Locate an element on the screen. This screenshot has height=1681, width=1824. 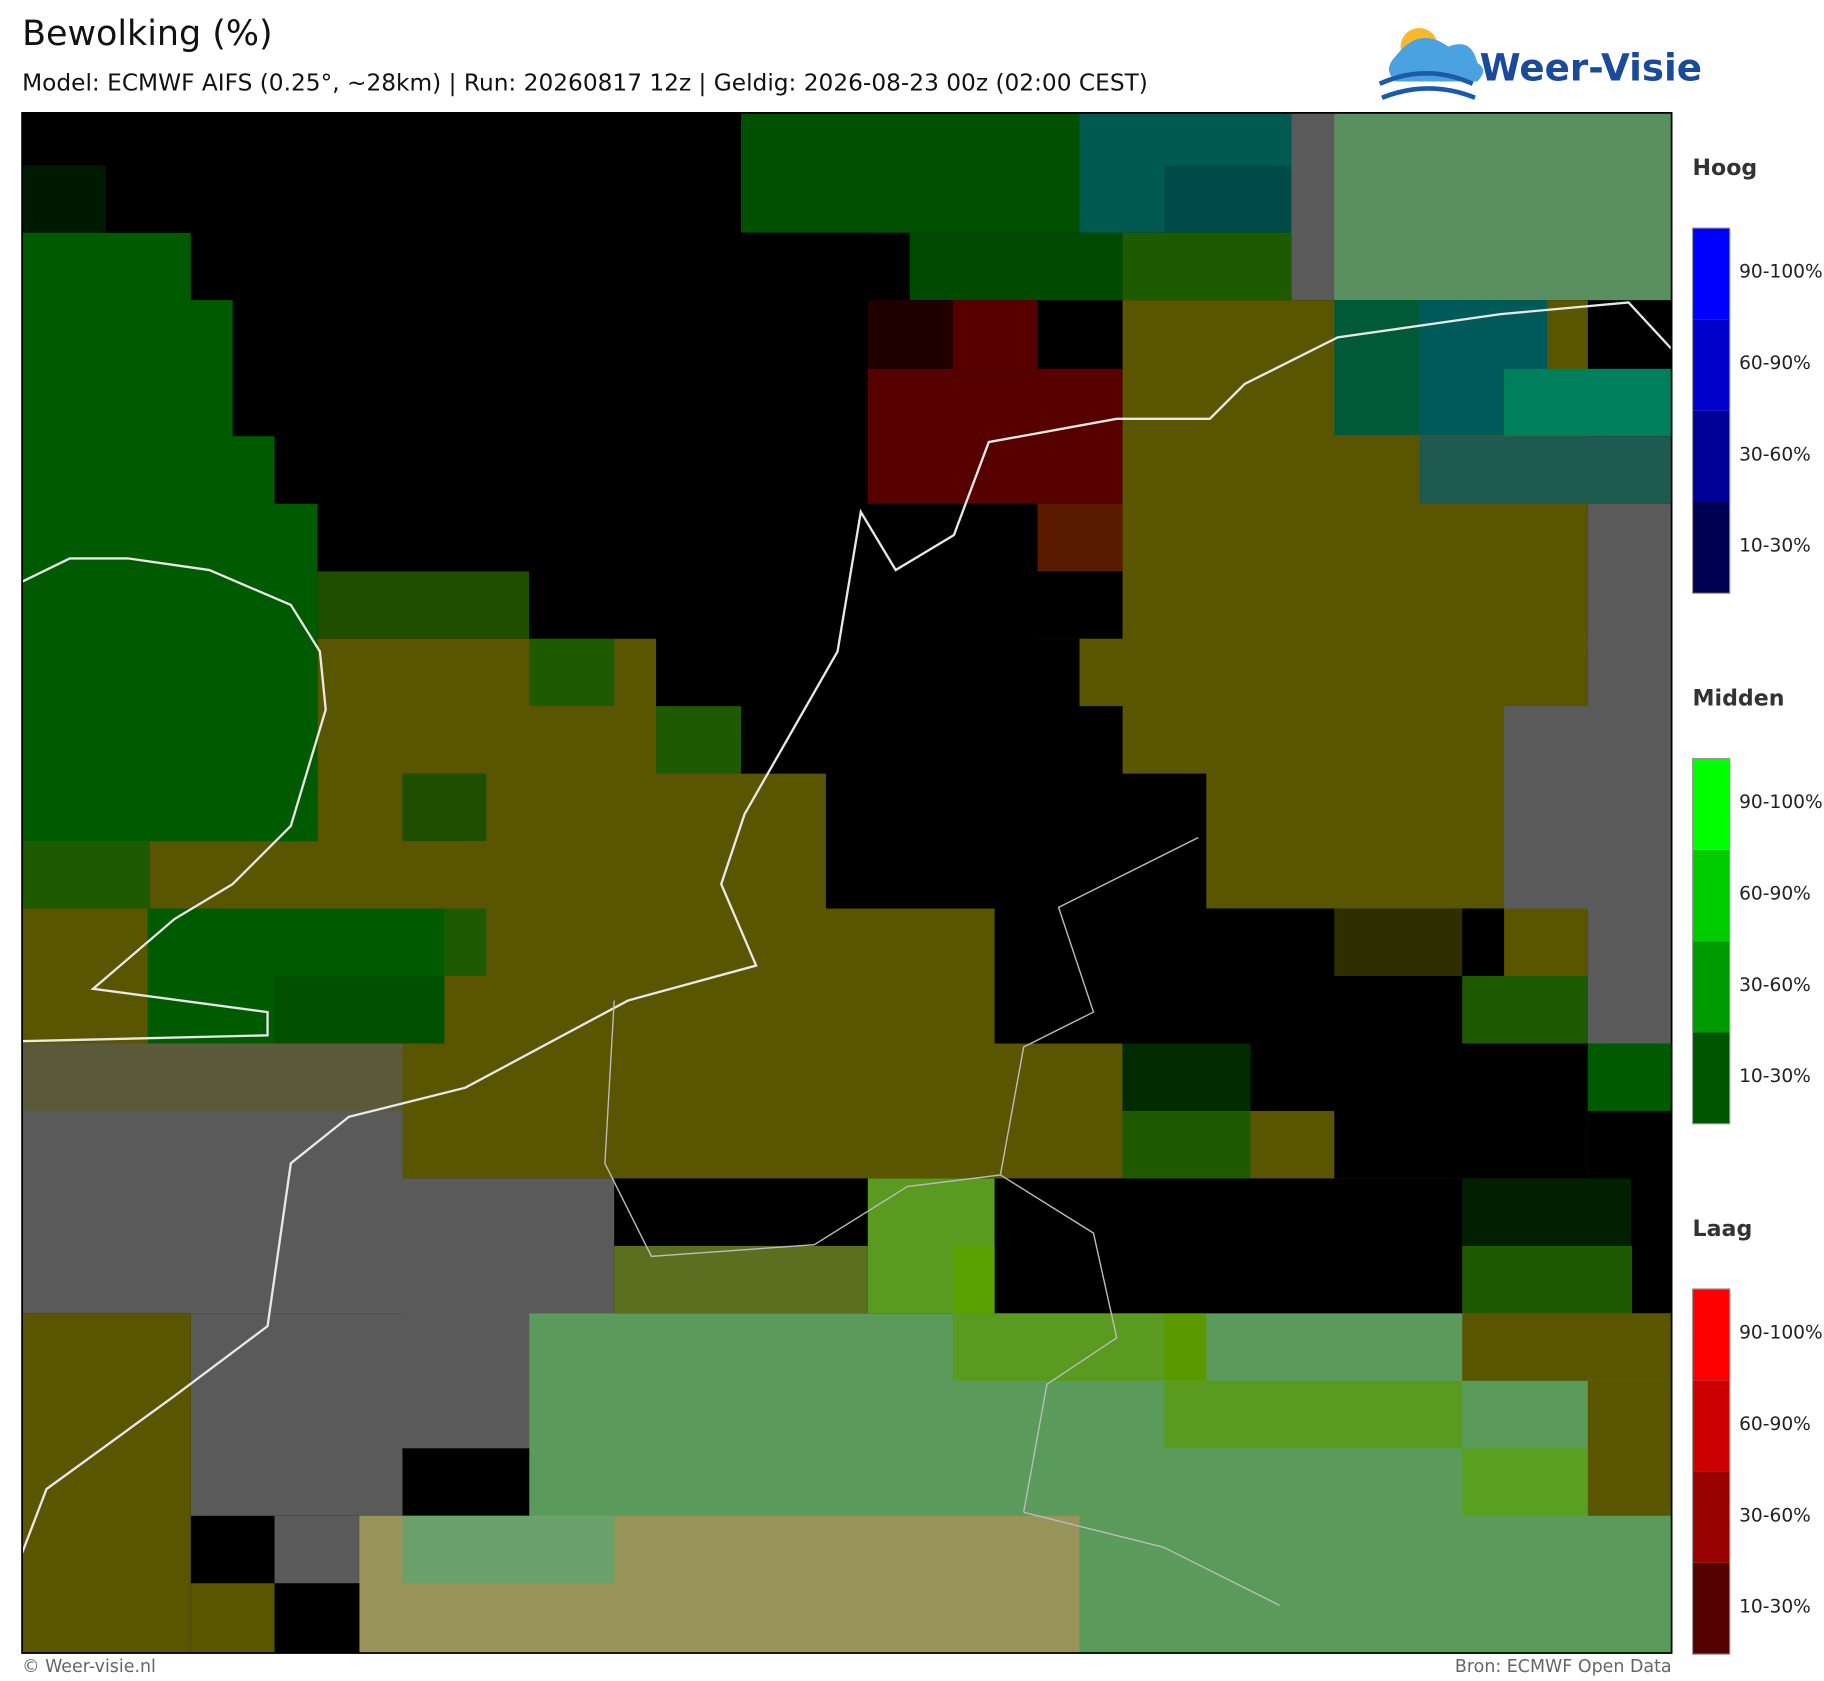
logo: Weer-Visie is located at coordinates (1540, 63).